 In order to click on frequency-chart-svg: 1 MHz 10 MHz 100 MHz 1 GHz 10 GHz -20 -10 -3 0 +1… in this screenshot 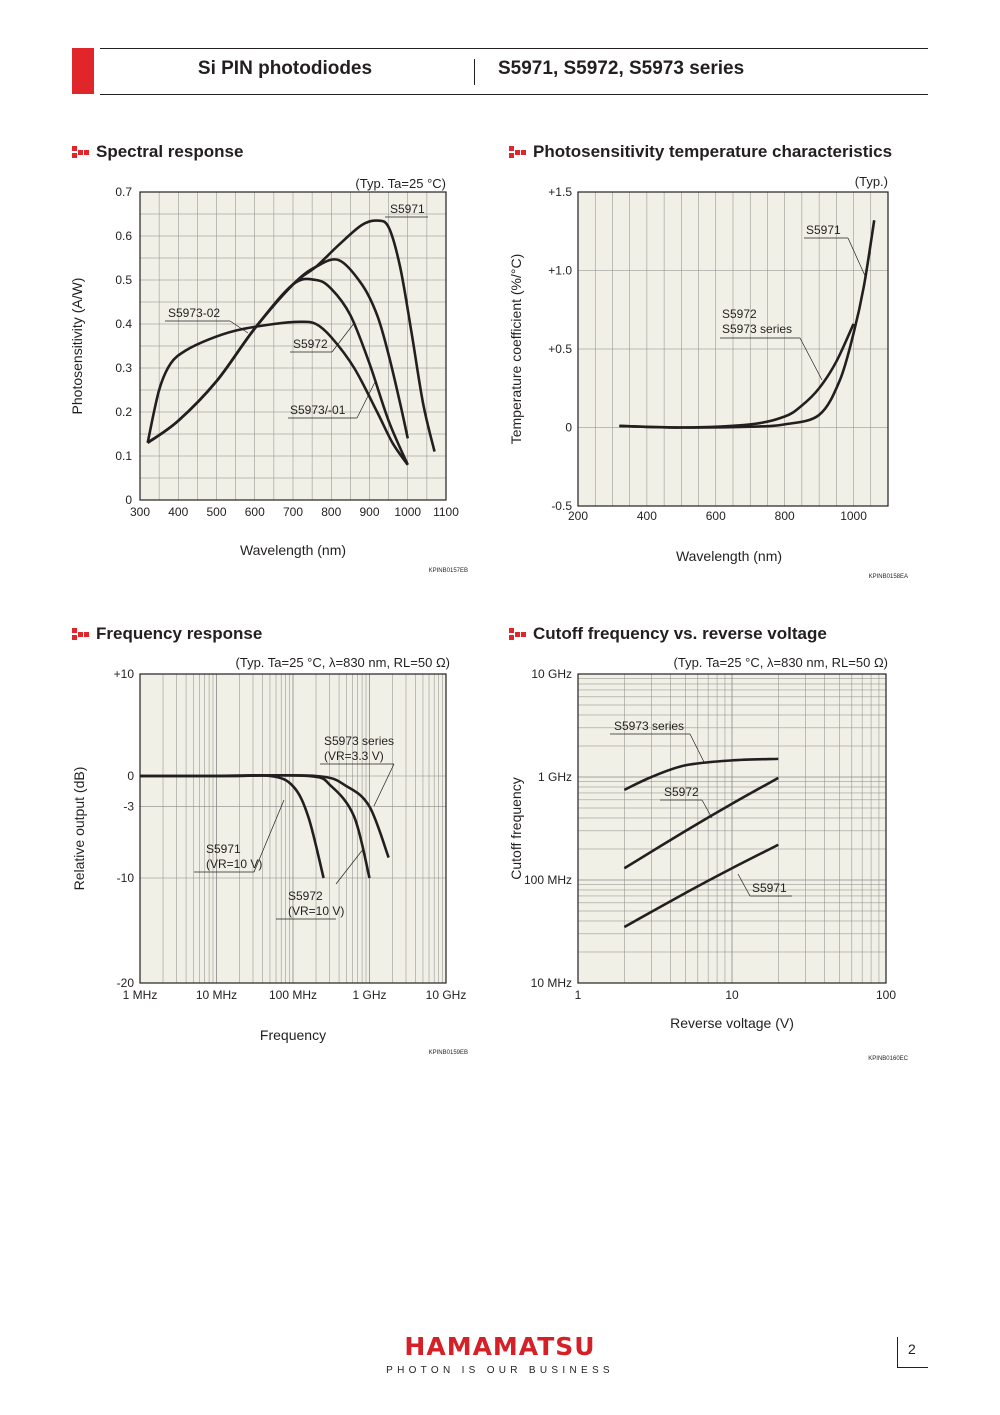, I will do `click(269, 855)`.